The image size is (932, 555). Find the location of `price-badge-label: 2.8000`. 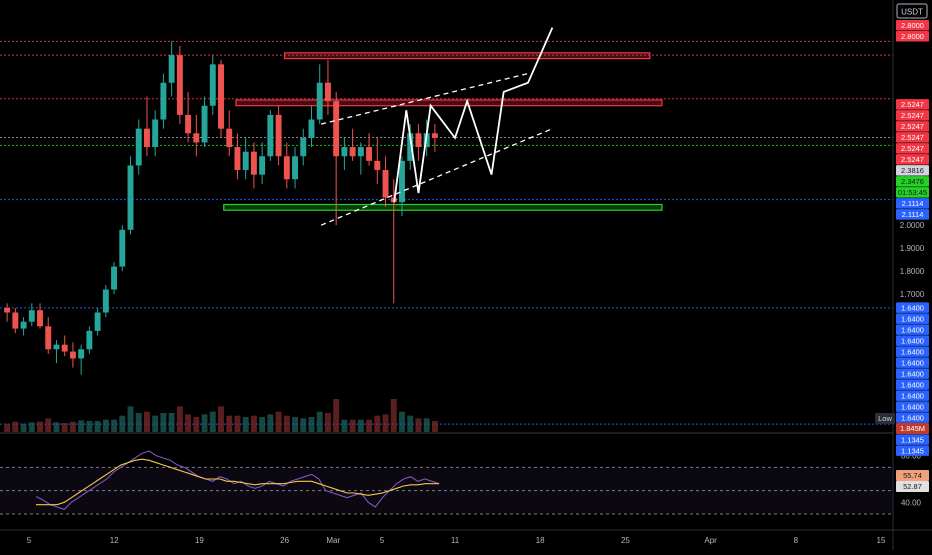

price-badge-label: 2.8000 is located at coordinates (912, 25).